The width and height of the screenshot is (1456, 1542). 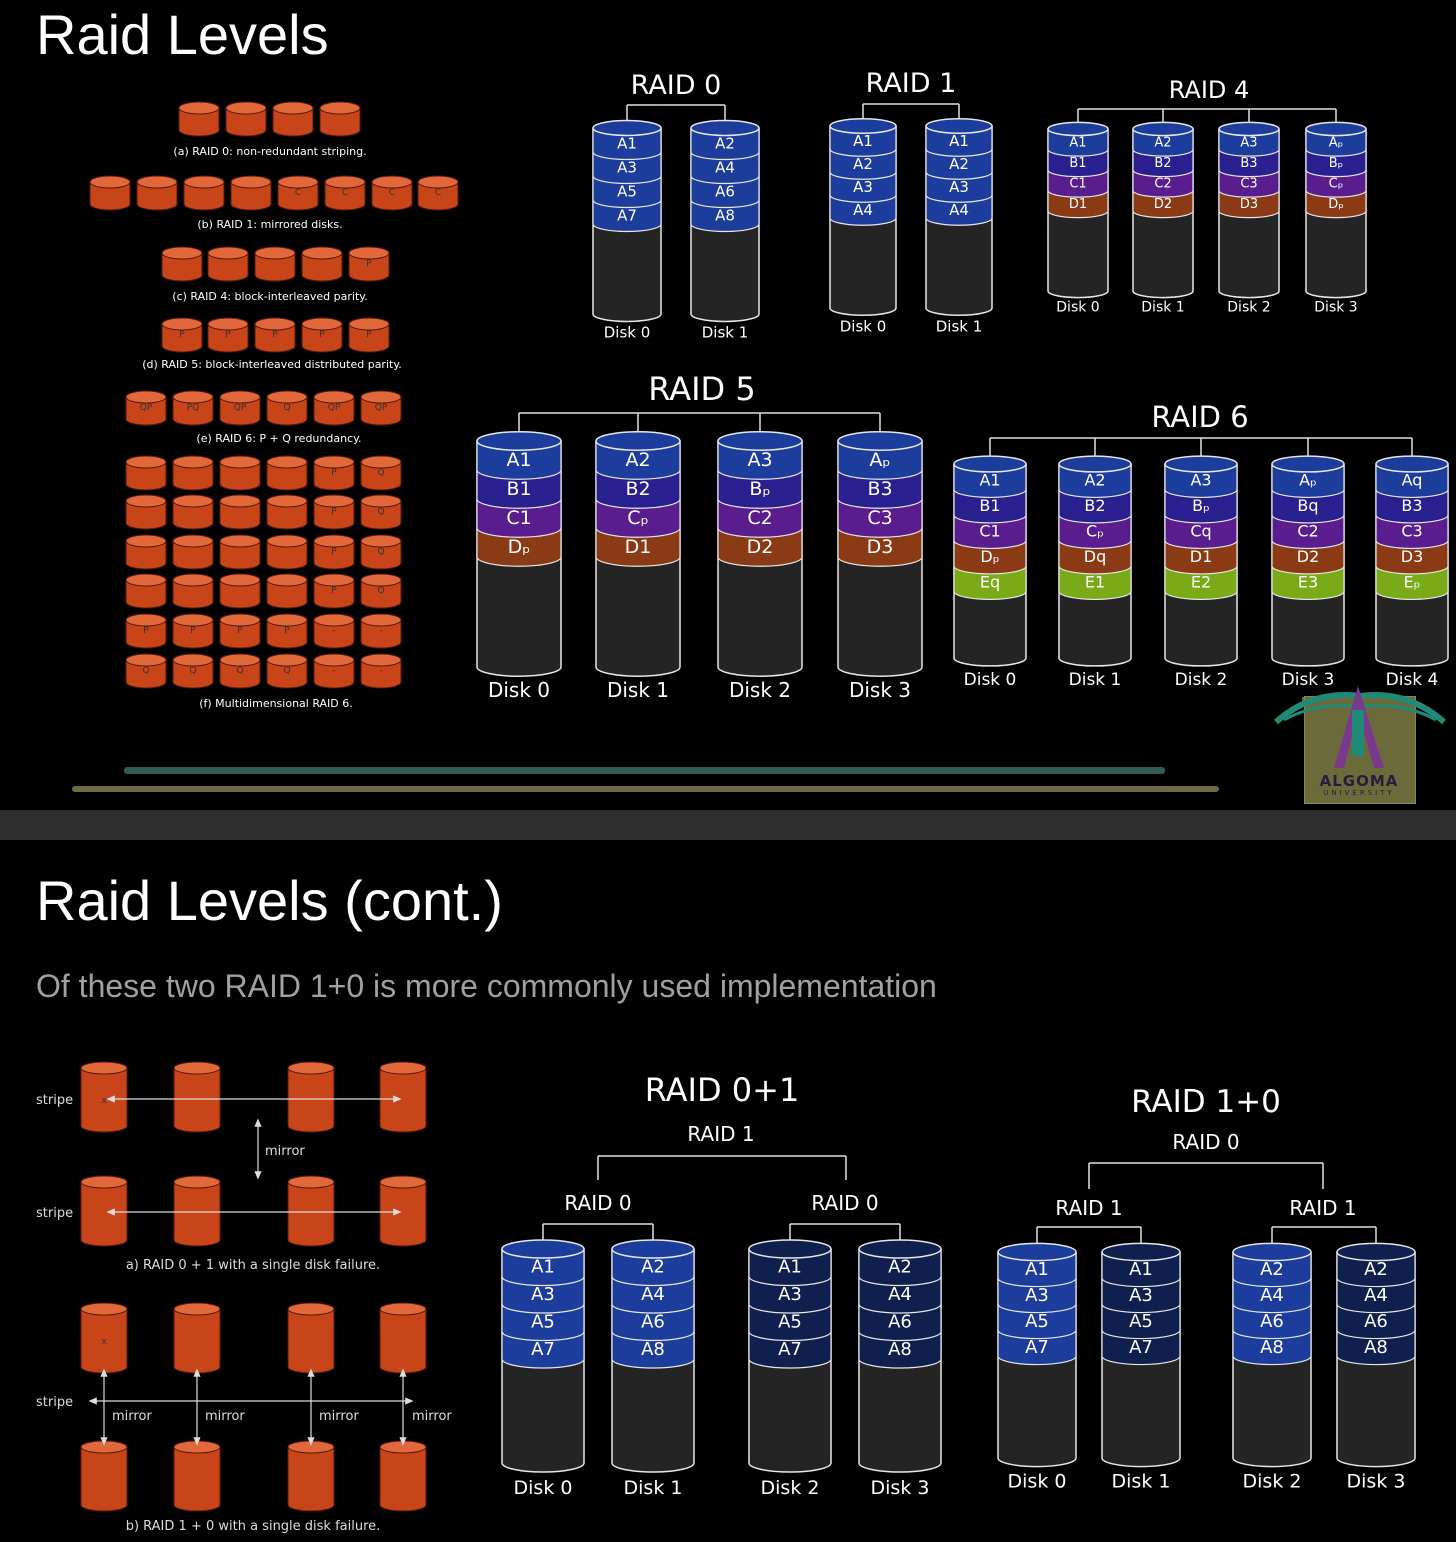 I want to click on disk-block-label: B3, so click(x=1248, y=163).